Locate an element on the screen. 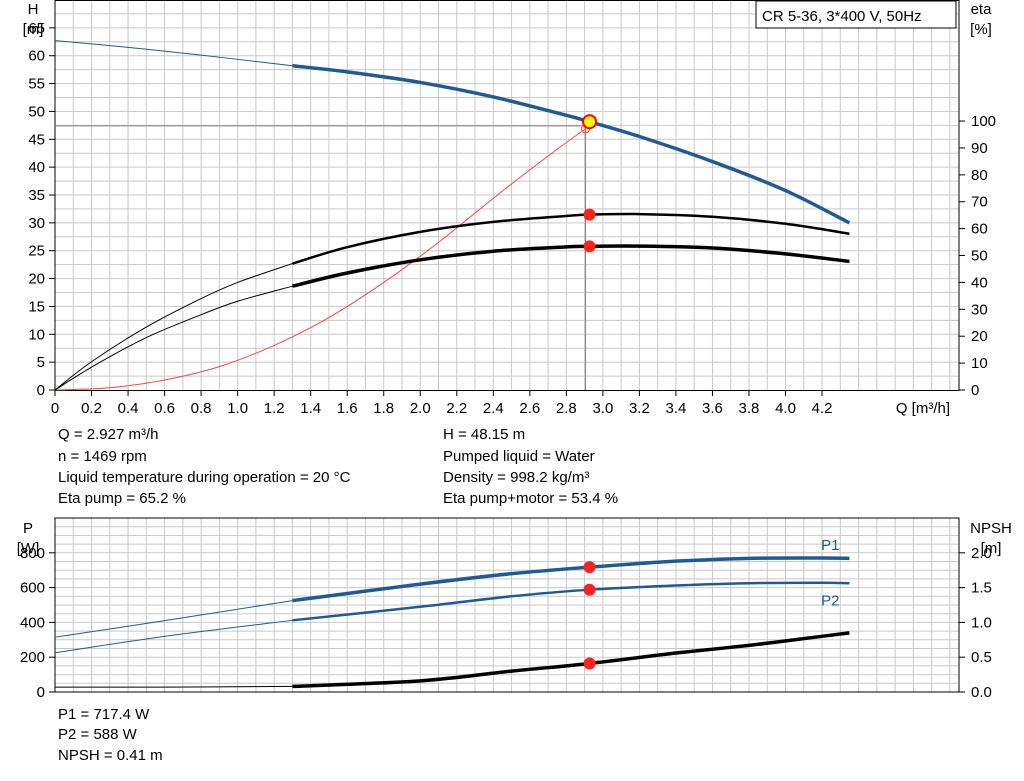 The height and width of the screenshot is (781, 1024). duty-point-eta-pump-motor-marker is located at coordinates (589, 246).